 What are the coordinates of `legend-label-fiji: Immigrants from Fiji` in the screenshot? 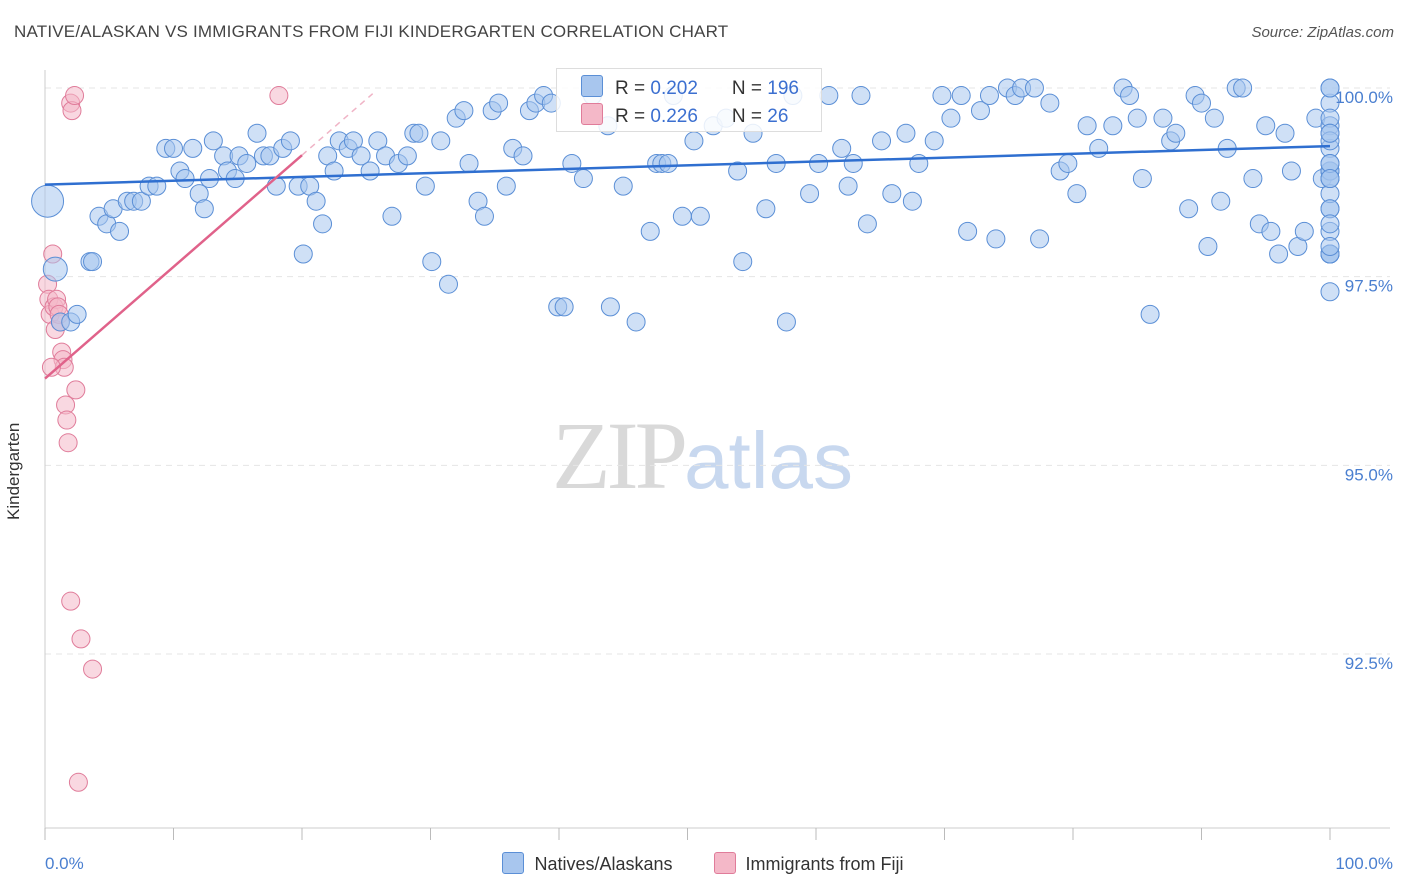 It's located at (824, 864).